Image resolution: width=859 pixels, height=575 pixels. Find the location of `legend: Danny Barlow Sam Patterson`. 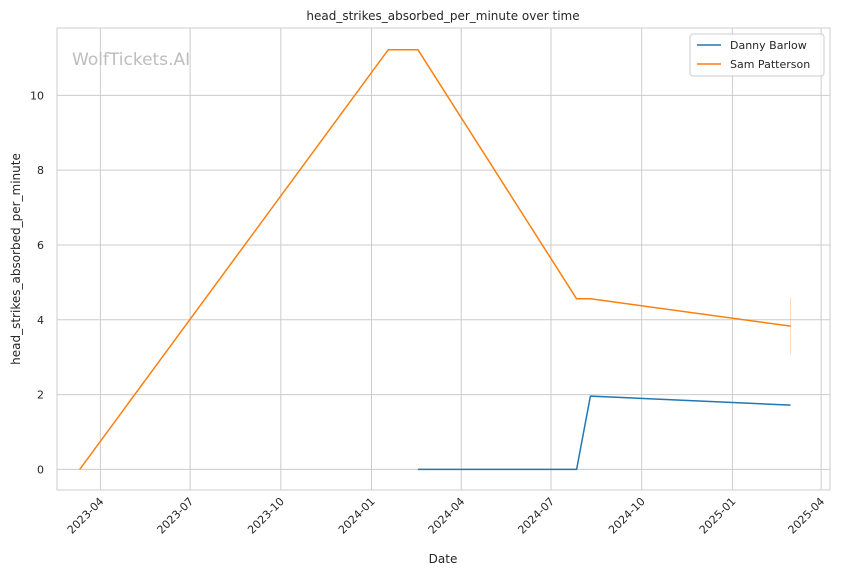

legend: Danny Barlow Sam Patterson is located at coordinates (757, 55).